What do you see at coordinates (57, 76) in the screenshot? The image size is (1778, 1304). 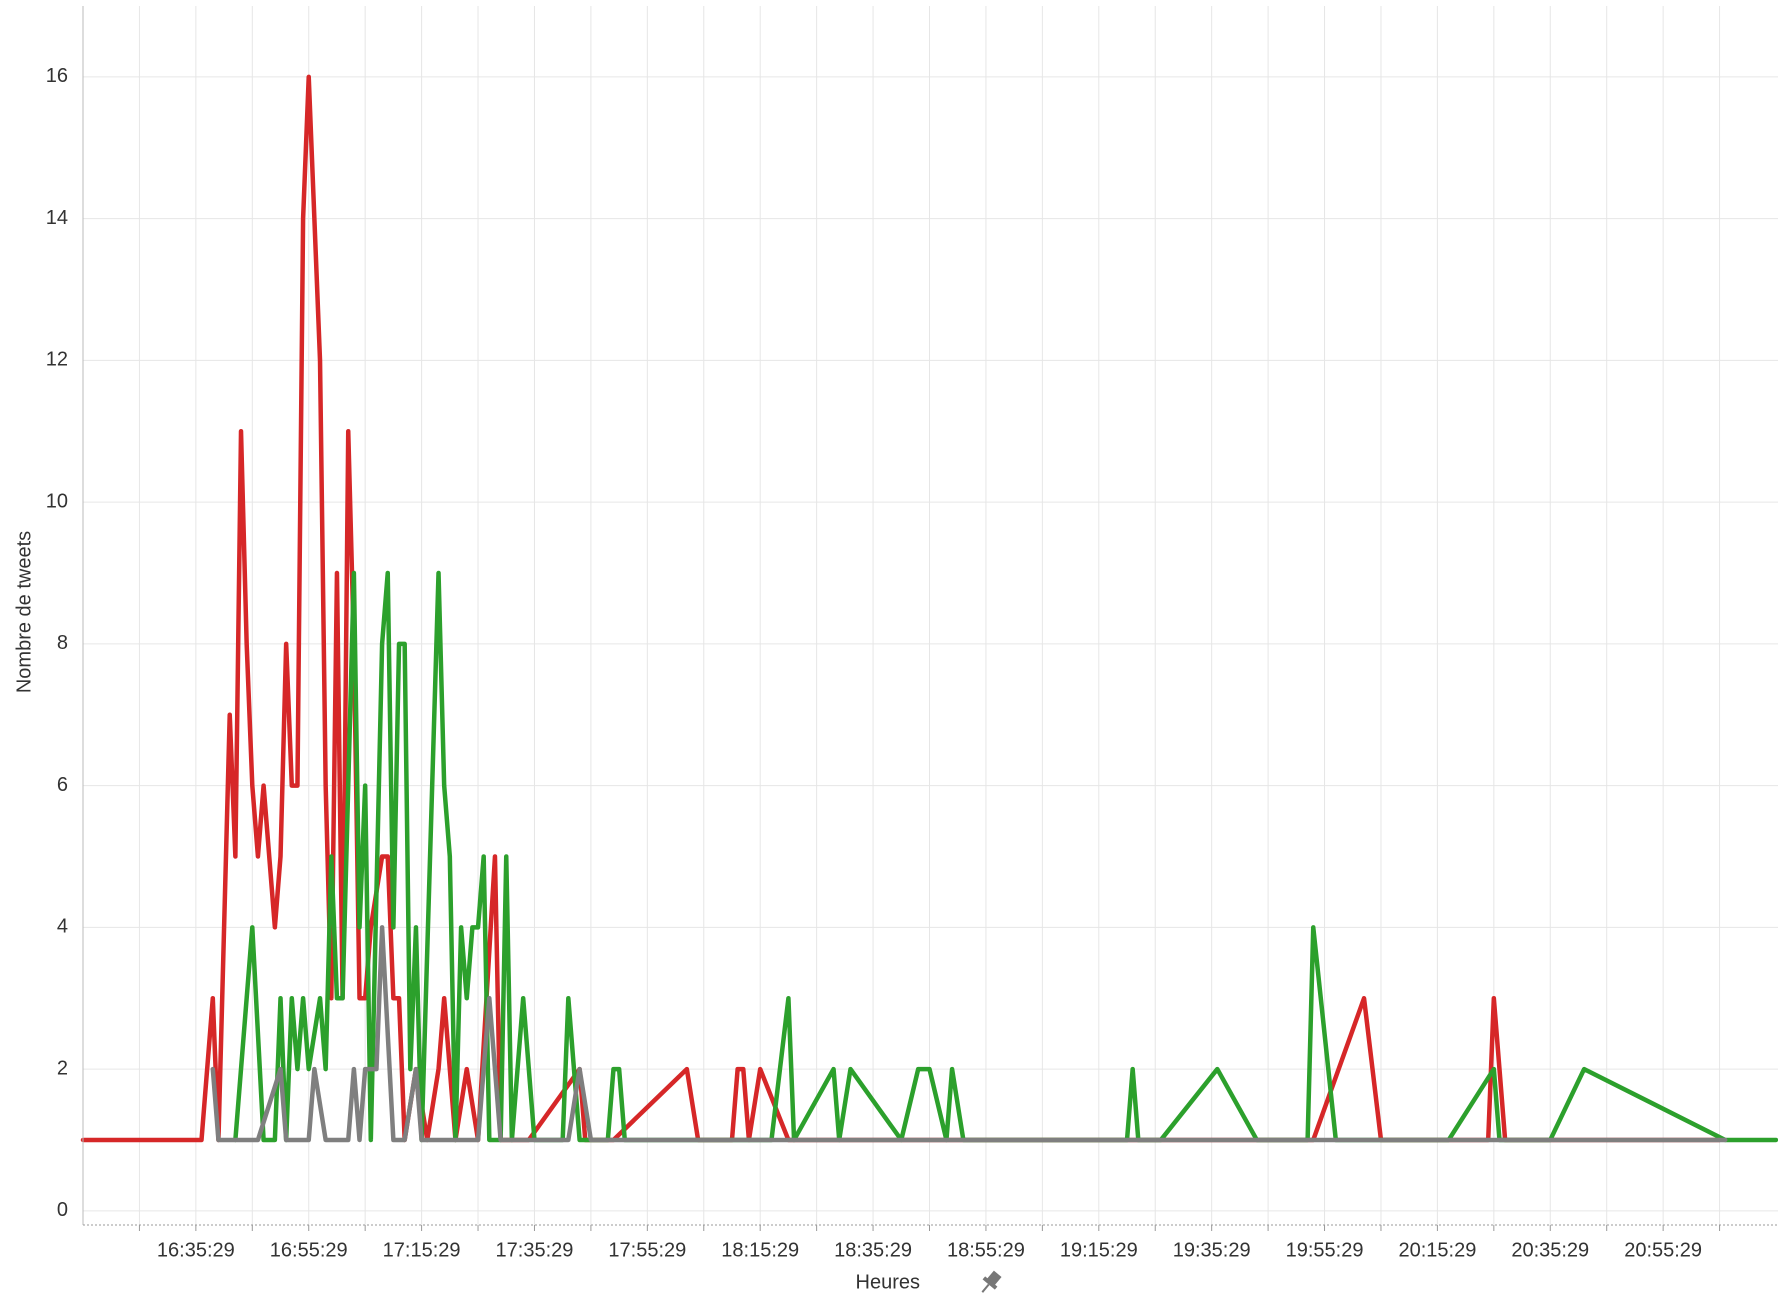 I see `y-tick-label: 16` at bounding box center [57, 76].